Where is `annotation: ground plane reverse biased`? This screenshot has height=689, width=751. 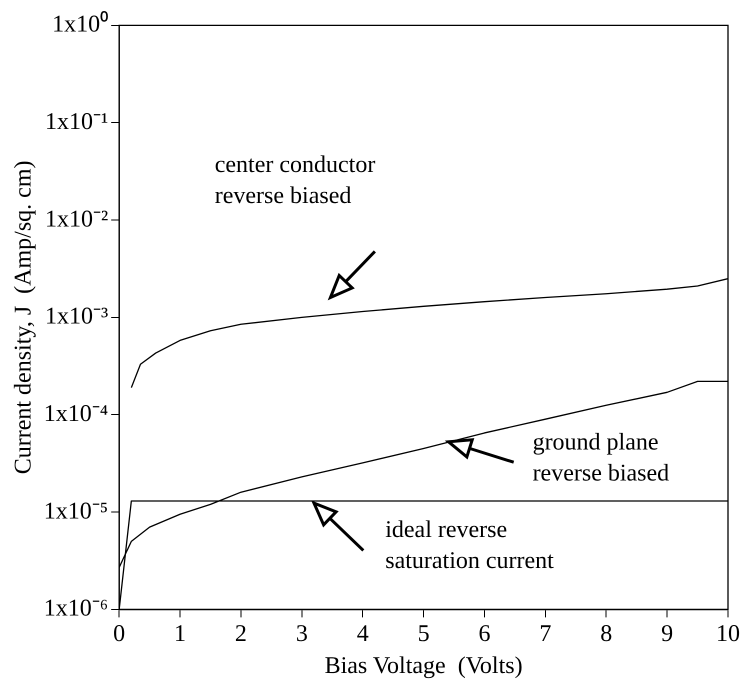 annotation: ground plane reverse biased is located at coordinates (601, 457).